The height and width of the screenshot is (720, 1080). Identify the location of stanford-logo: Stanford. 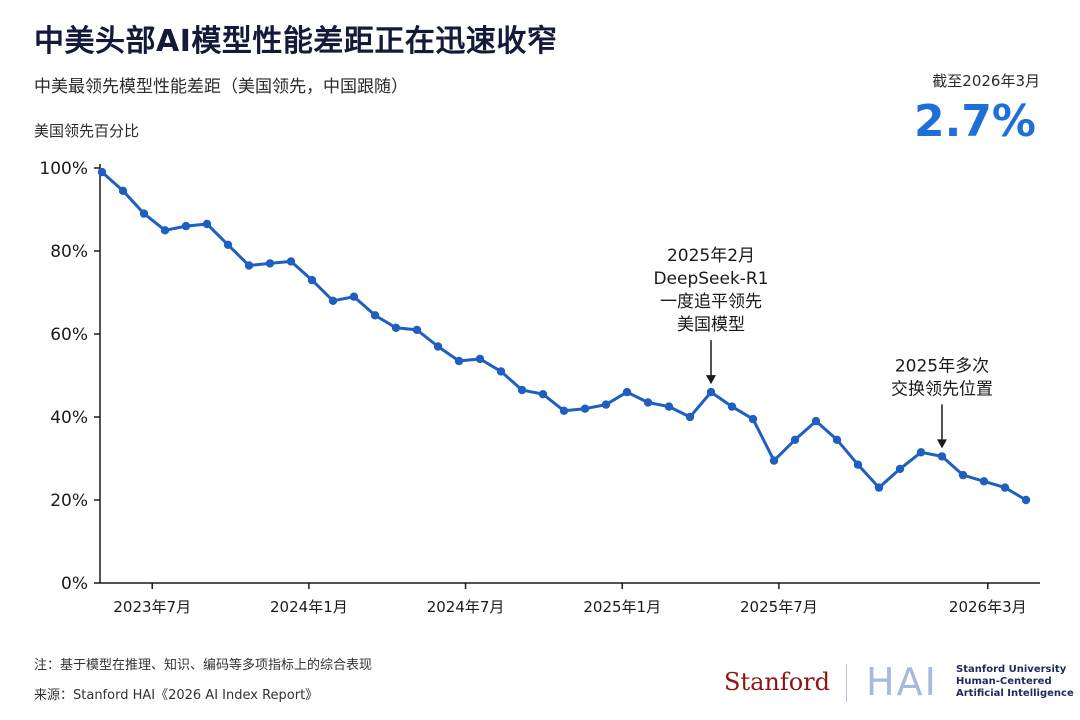
(777, 682).